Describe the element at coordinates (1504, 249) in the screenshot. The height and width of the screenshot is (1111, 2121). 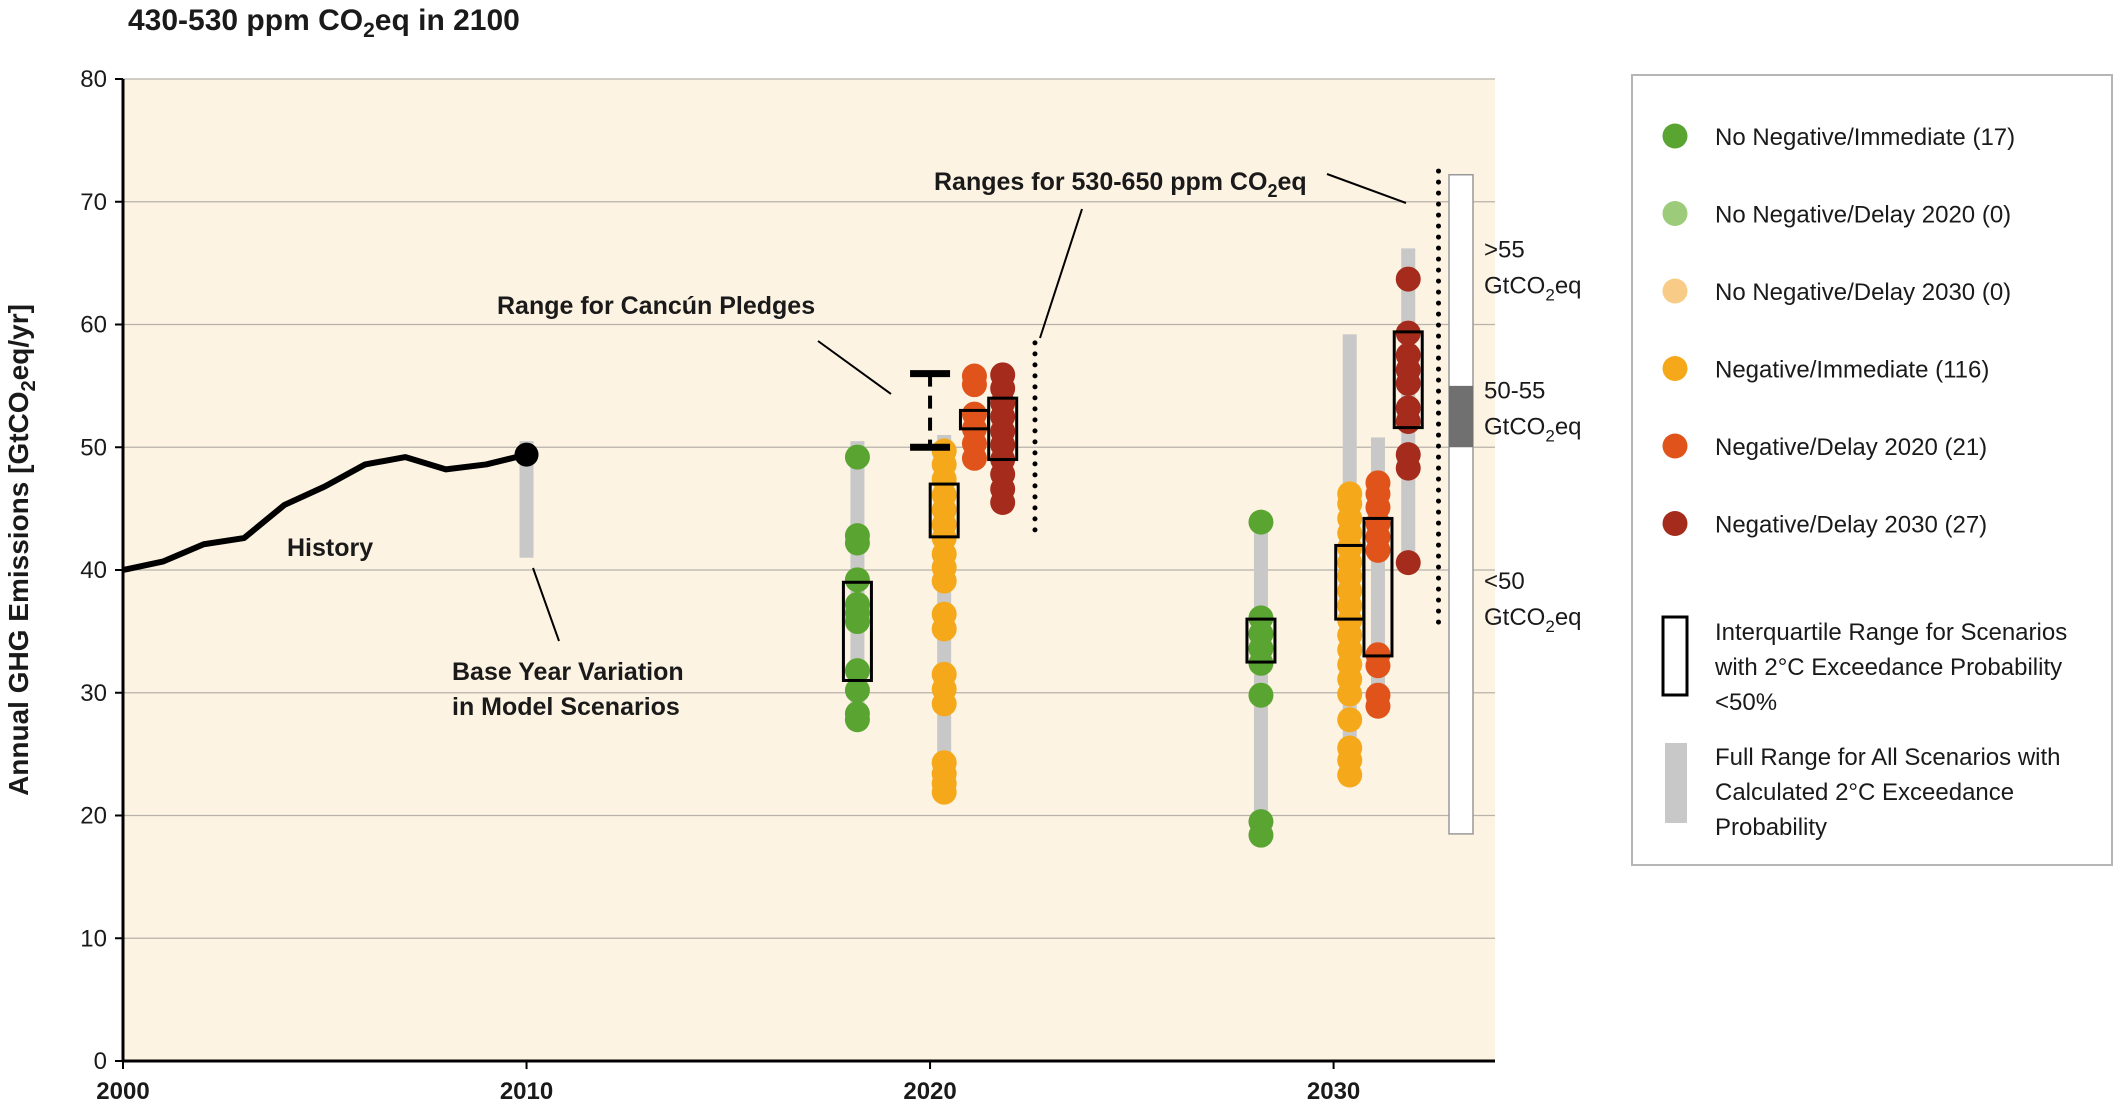
I see `side-band-label: >55` at that location.